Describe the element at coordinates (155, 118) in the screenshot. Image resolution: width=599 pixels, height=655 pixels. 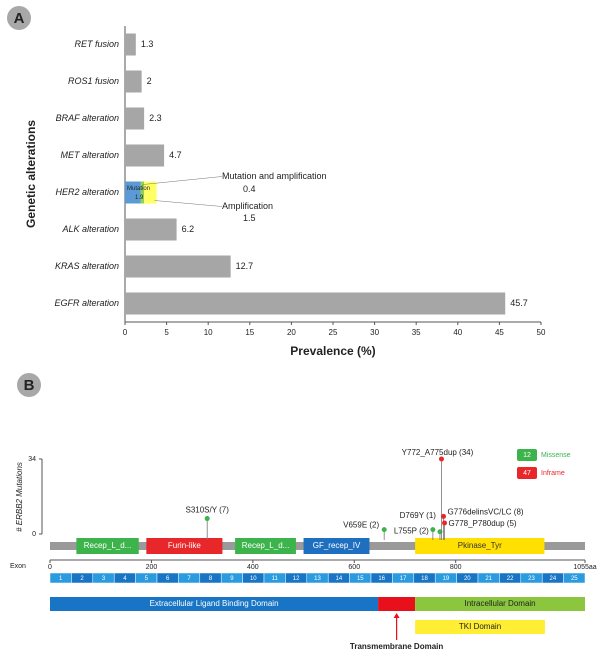
I see `value-label: 2.3` at that location.